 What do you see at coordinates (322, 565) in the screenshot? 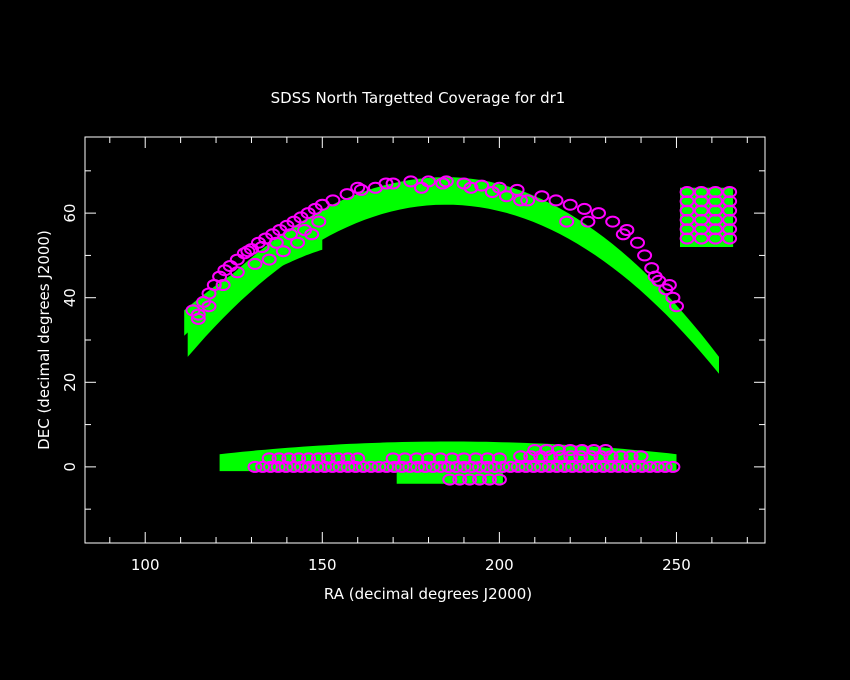
I see `x-tick-label-150: 150` at bounding box center [322, 565].